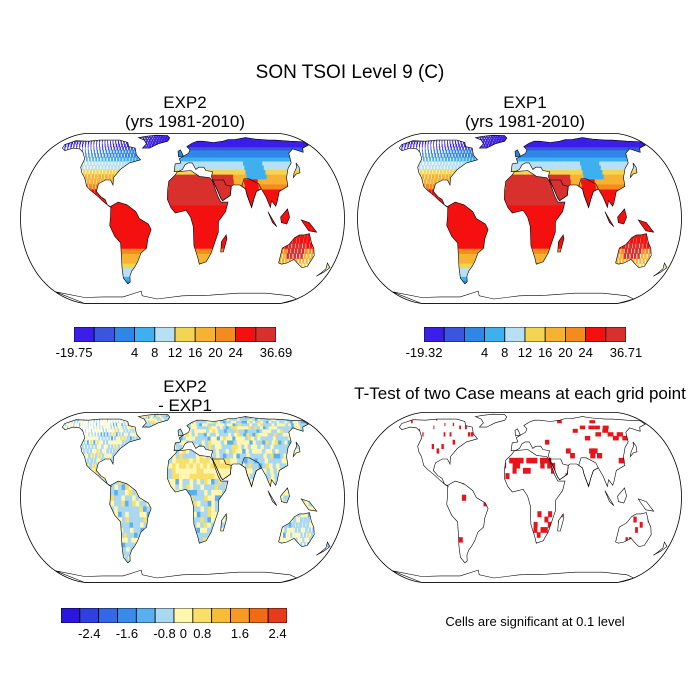  What do you see at coordinates (184, 121) in the screenshot?
I see `panel-title-exp2-years: (yrs 1981-2010)` at bounding box center [184, 121].